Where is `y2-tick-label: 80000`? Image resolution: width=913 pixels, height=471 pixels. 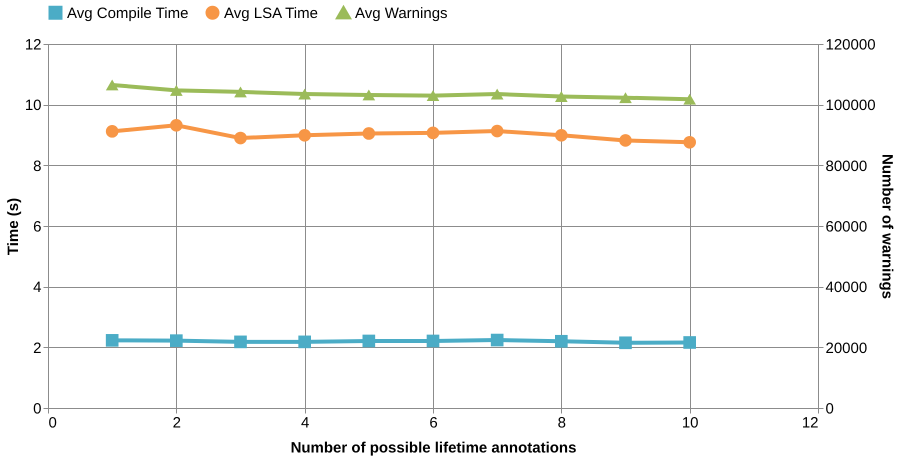
y2-tick-label: 80000 is located at coordinates (847, 166).